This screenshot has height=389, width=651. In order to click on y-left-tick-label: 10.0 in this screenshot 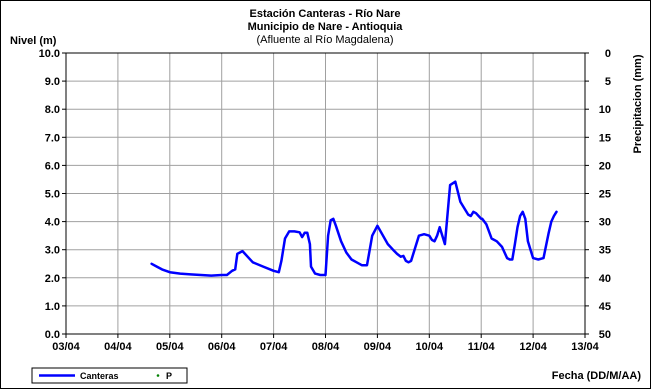, I will do `click(49, 54)`.